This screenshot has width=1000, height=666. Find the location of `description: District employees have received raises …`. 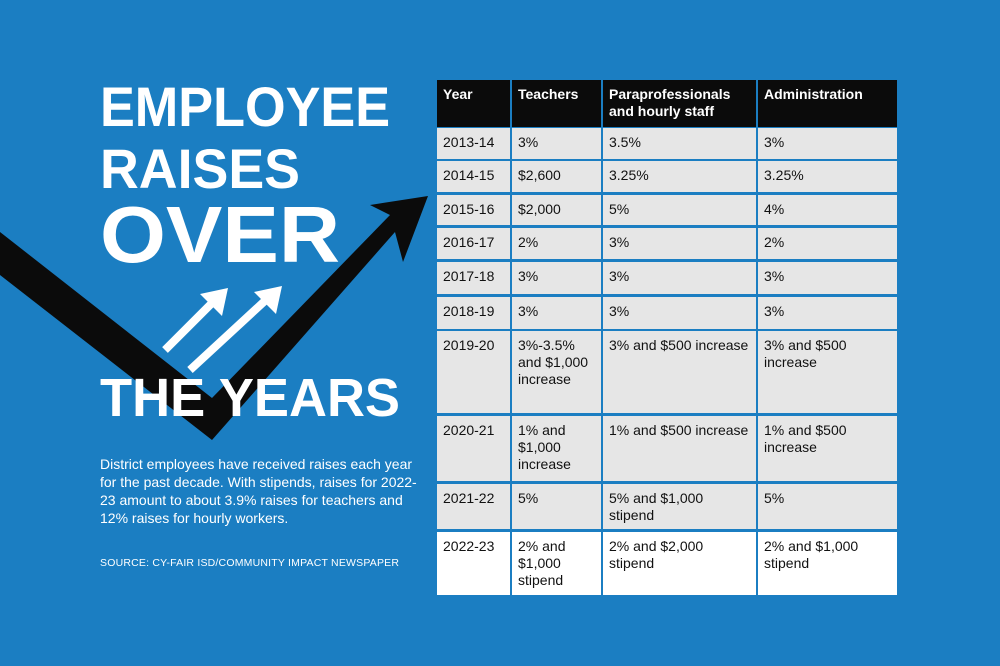

description: District employees have received raises … is located at coordinates (258, 491).